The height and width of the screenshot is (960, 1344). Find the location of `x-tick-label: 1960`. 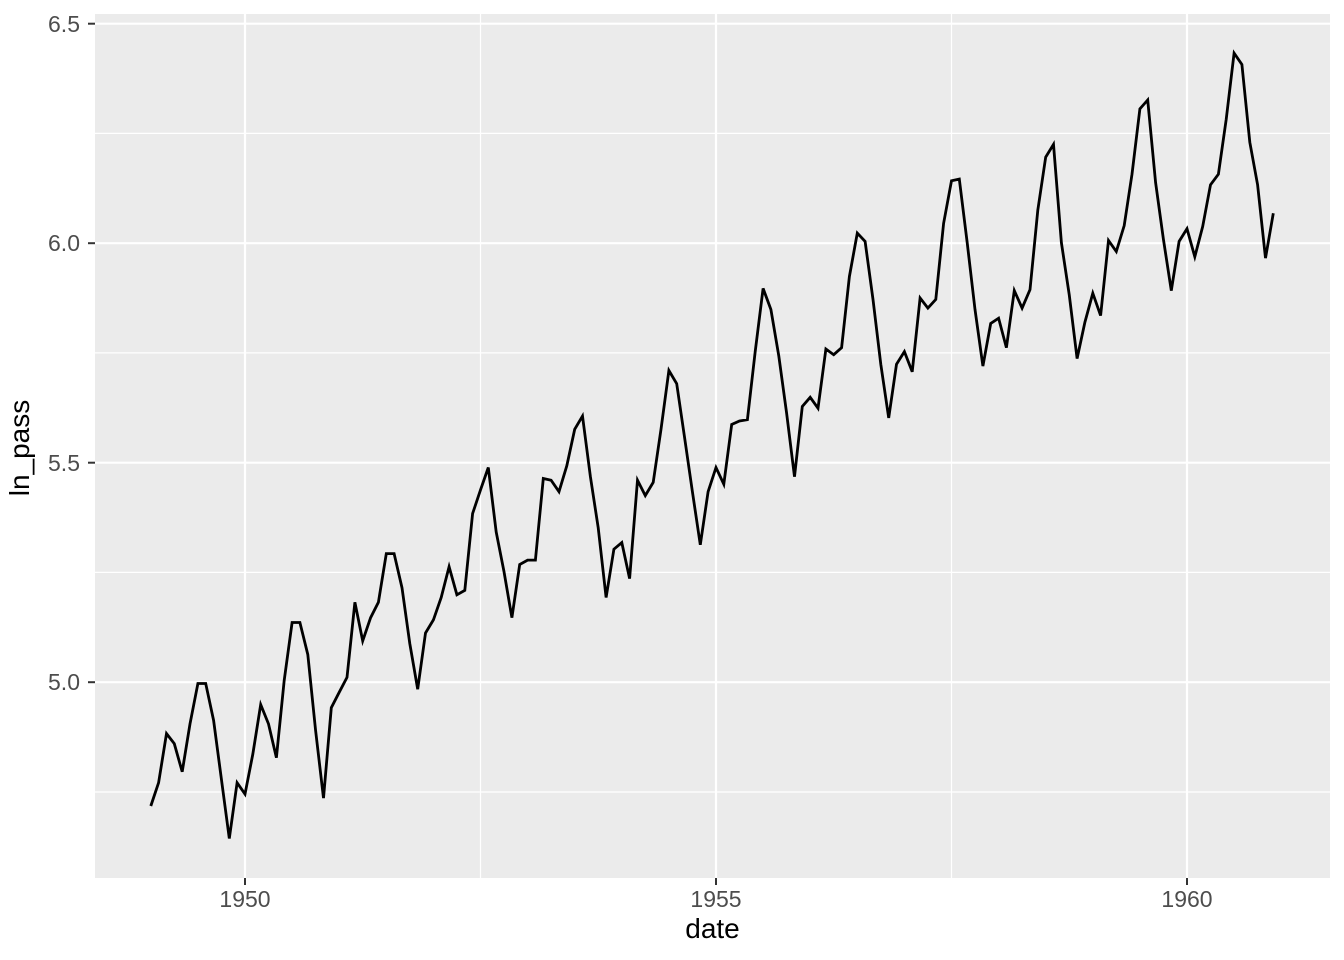

x-tick-label: 1960 is located at coordinates (1187, 899).